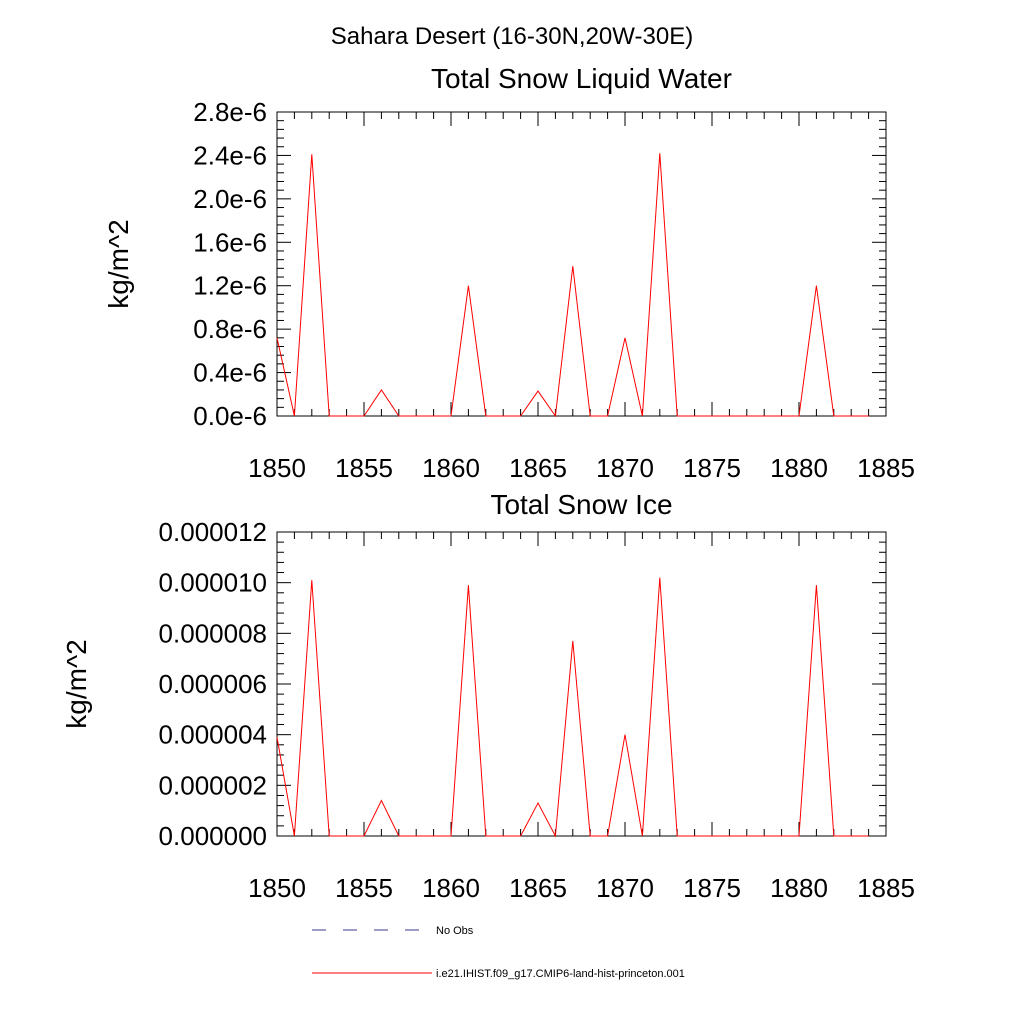  What do you see at coordinates (230, 155) in the screenshot?
I see `y-tick-label: 2.4e-6` at bounding box center [230, 155].